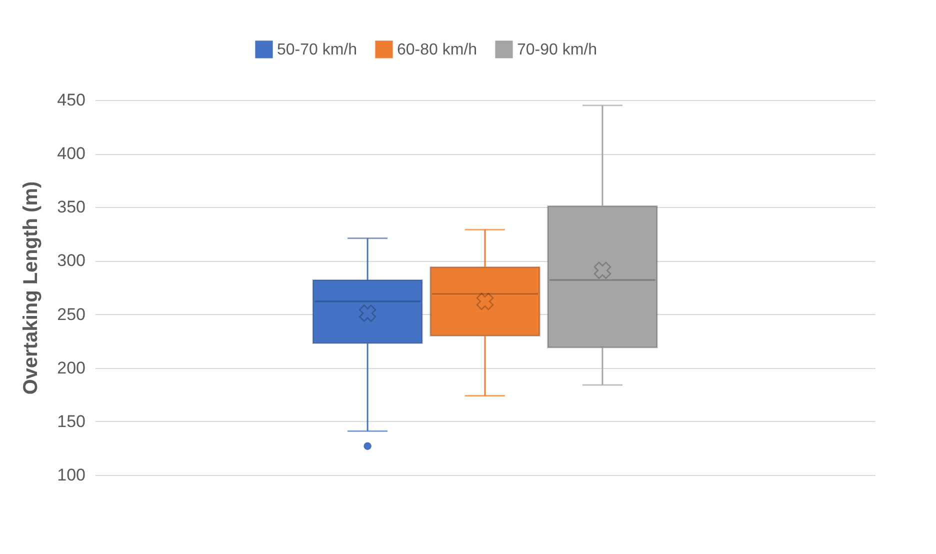 This screenshot has width=936, height=554. I want to click on y-tick-label: 300, so click(71, 260).